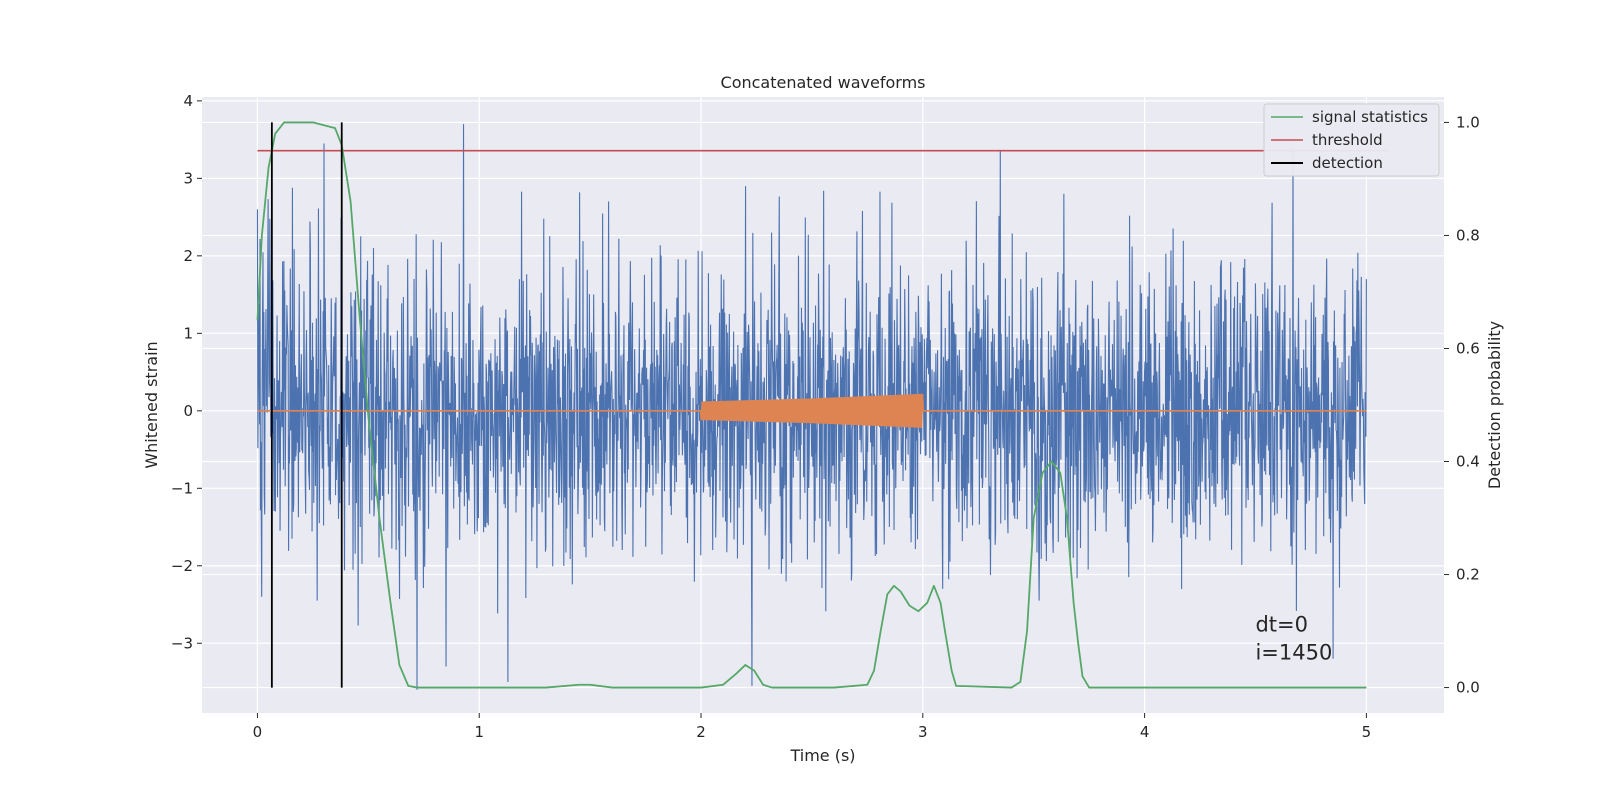 Image resolution: width=1600 pixels, height=800 pixels. Describe the element at coordinates (1370, 117) in the screenshot. I see `legend-label-signal-statistics: signal statistics` at that location.